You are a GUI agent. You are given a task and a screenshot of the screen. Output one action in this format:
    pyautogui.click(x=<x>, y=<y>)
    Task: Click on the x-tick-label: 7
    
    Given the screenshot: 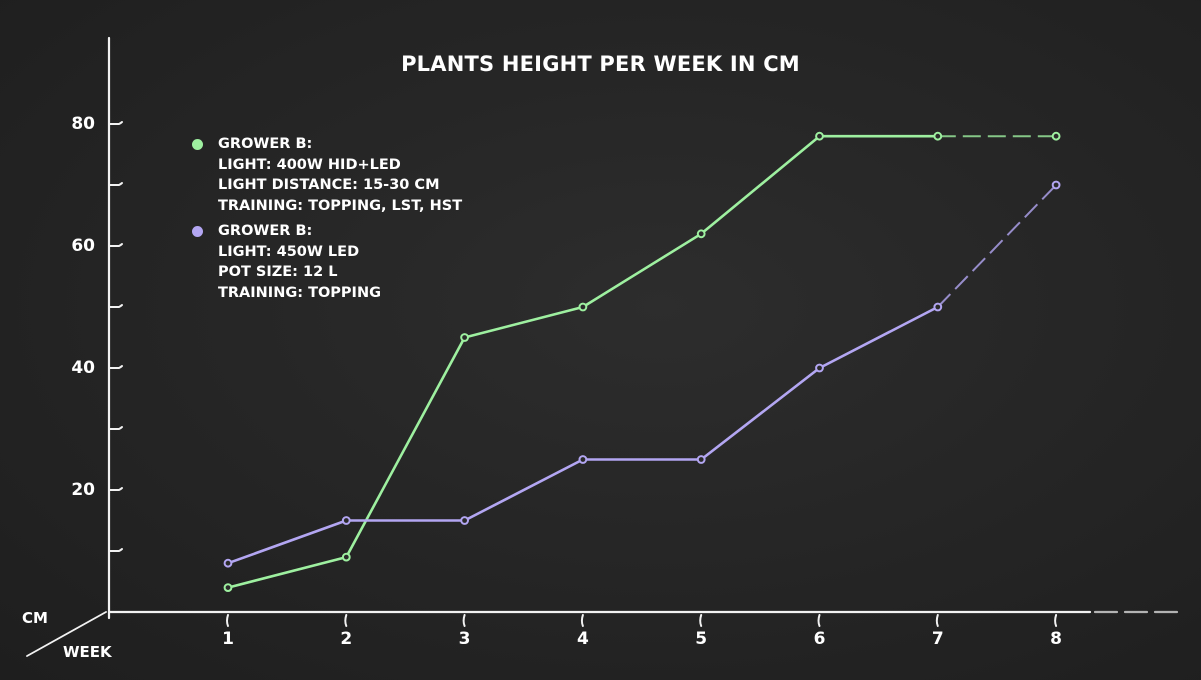 What is the action you would take?
    pyautogui.click(x=937, y=639)
    